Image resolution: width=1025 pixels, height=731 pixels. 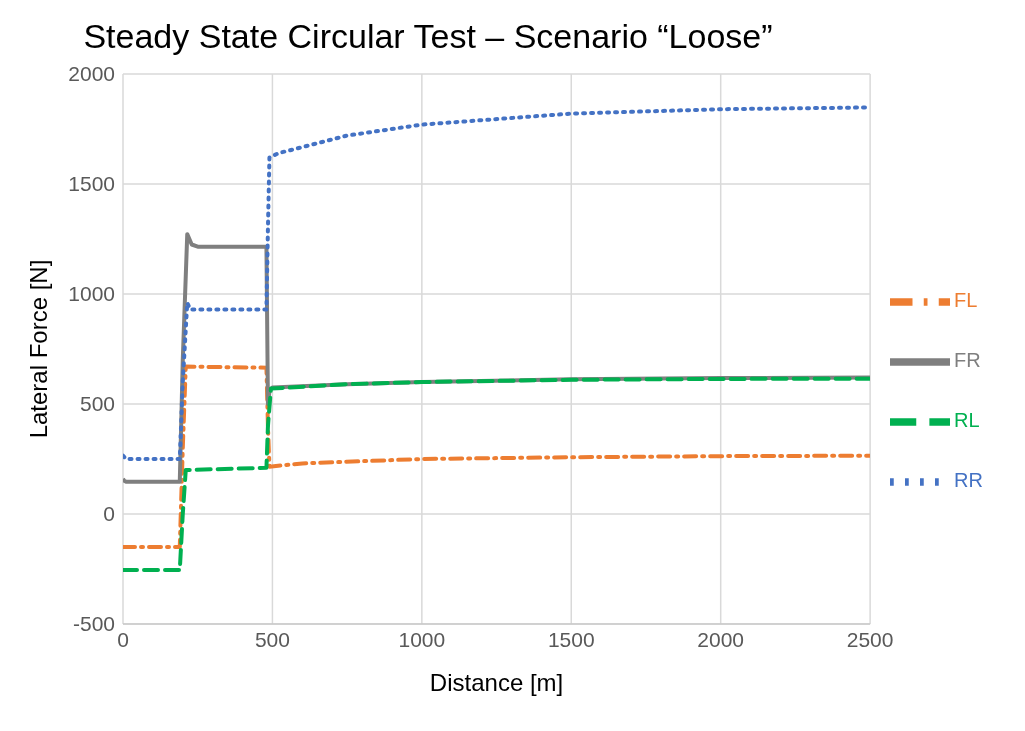 What do you see at coordinates (571, 639) in the screenshot?
I see `x-tick-label: 1500` at bounding box center [571, 639].